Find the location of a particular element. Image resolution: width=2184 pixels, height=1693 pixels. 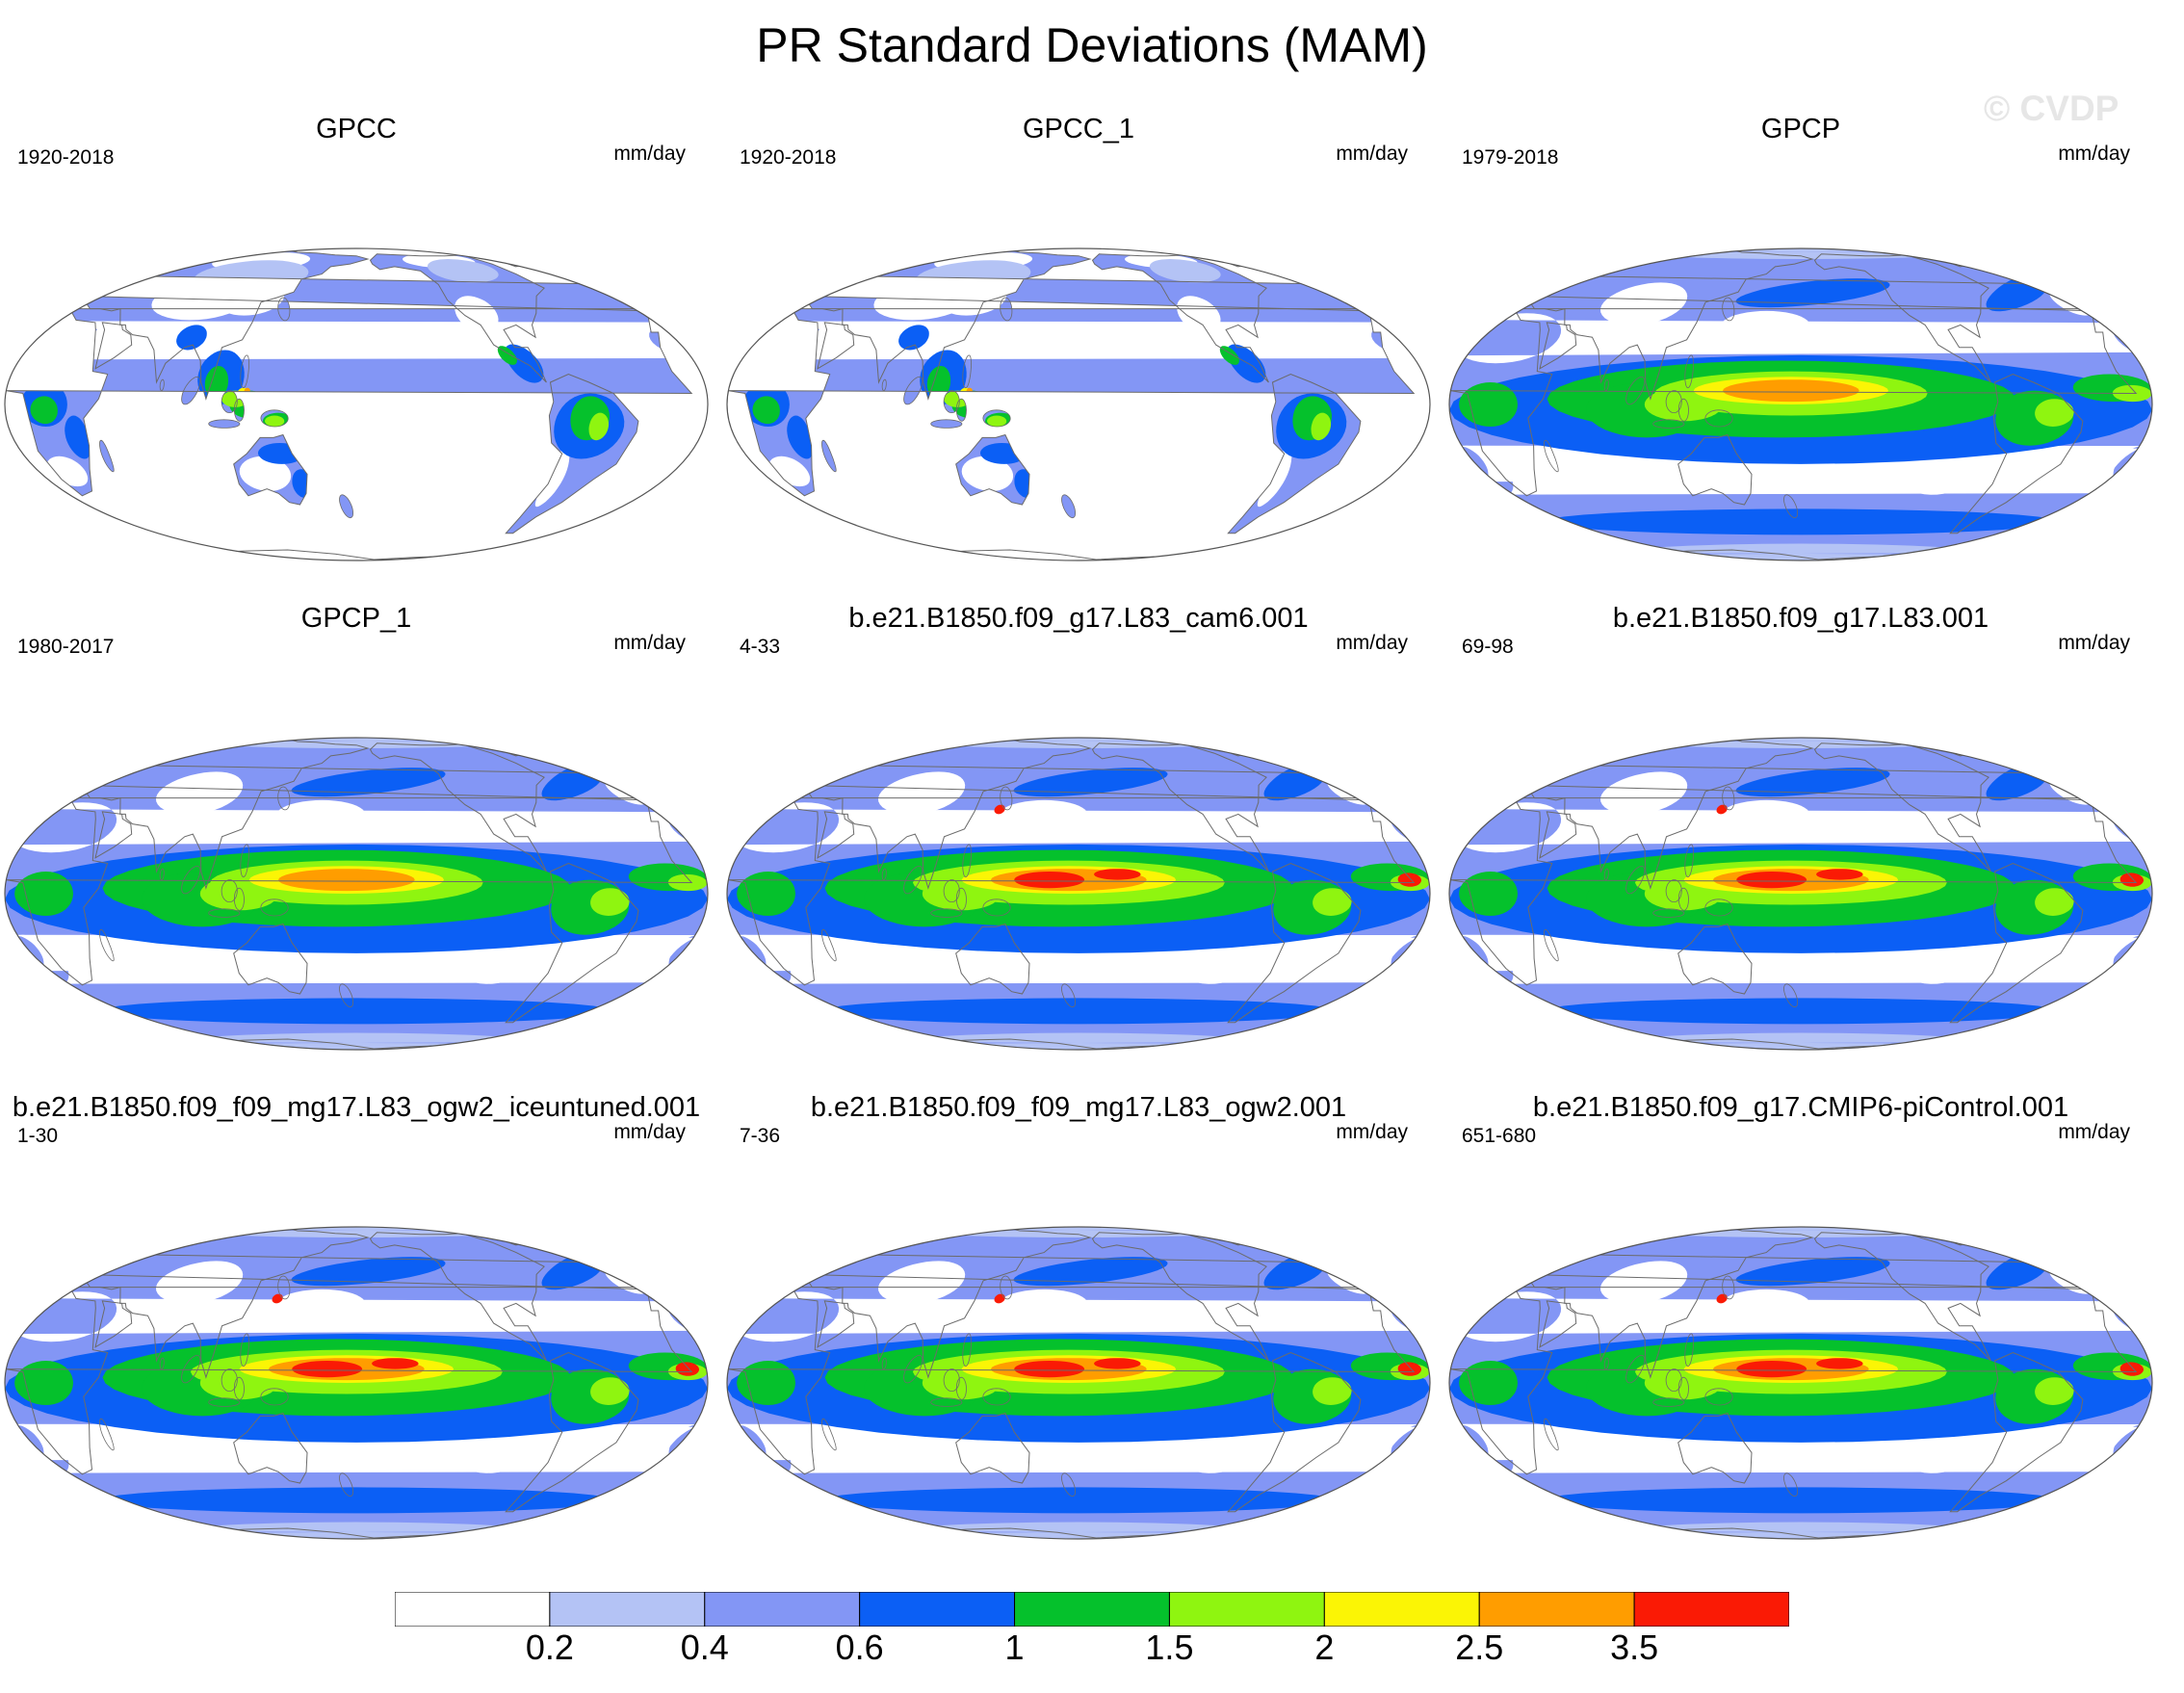

map-panel-gpcc-1: GPCC_1 1920-2018 mm/day is located at coordinates (1078, 345).